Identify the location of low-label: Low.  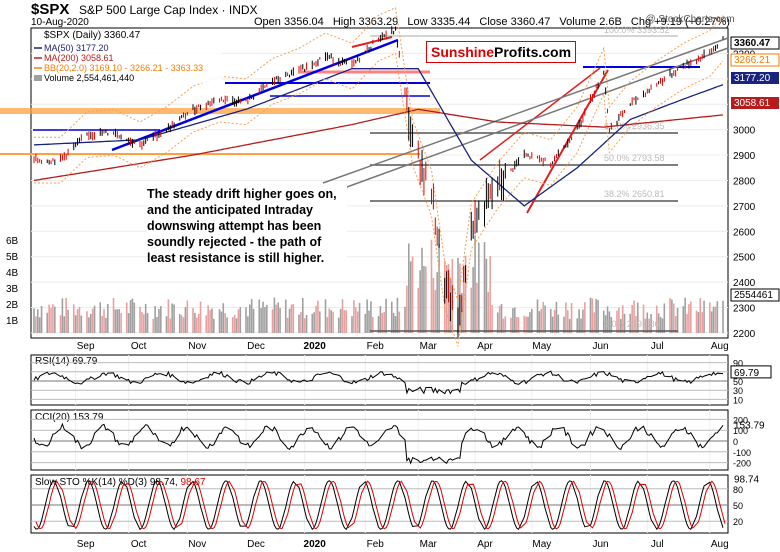
(417, 22).